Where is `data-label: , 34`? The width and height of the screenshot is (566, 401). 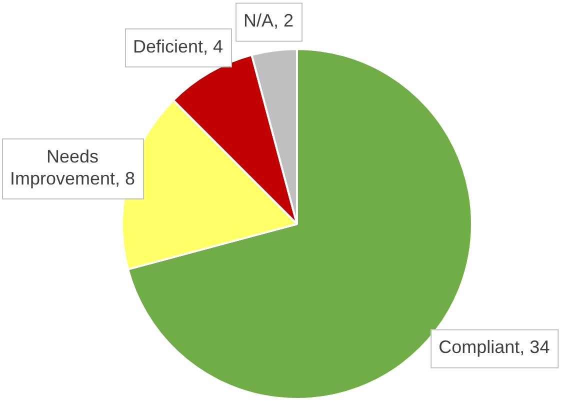 data-label: , 34 is located at coordinates (535, 347).